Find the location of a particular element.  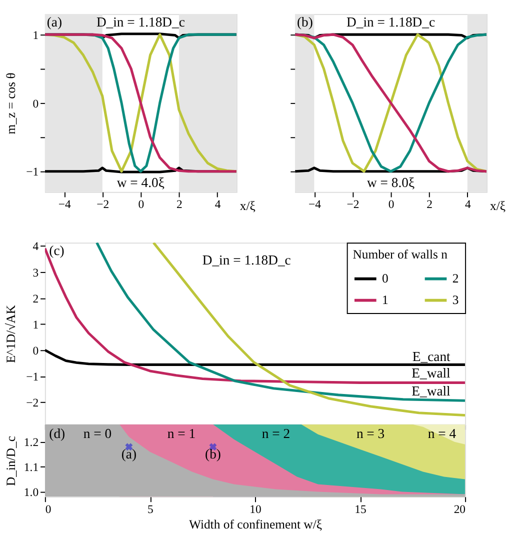

annotation: n = 4 is located at coordinates (442, 434).